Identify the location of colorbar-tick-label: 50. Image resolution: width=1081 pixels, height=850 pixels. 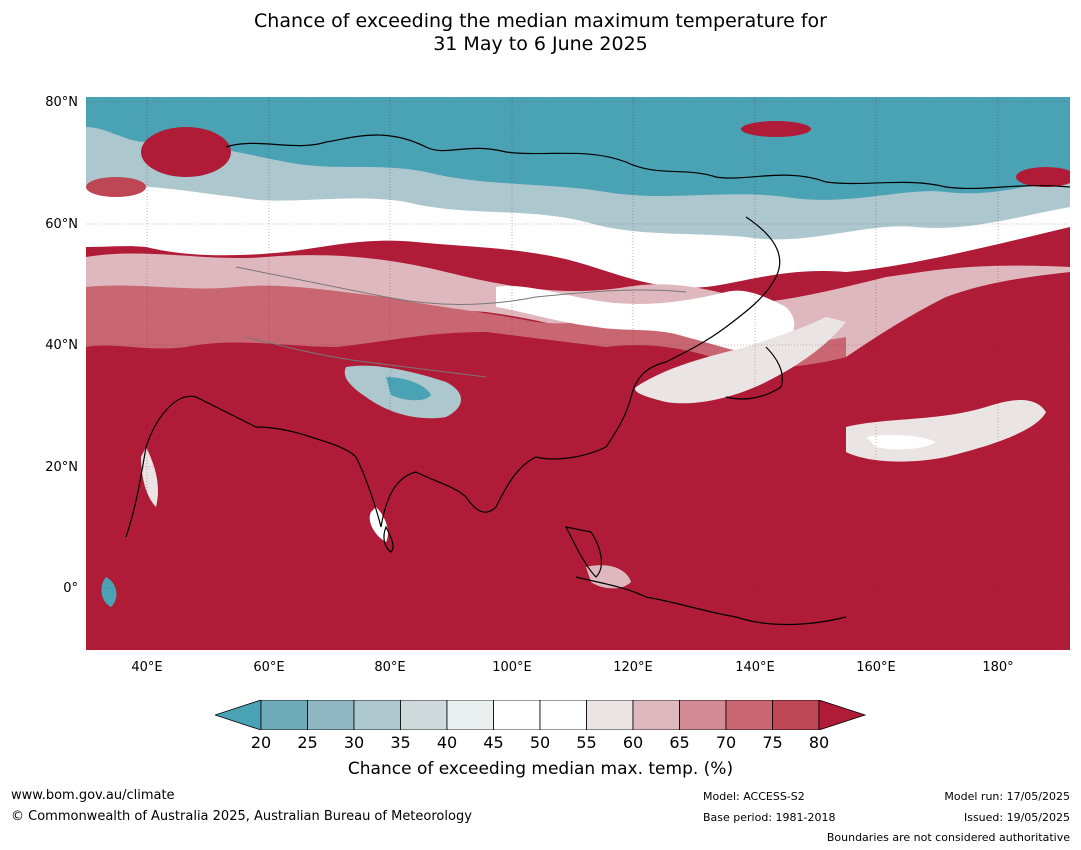
(540, 742).